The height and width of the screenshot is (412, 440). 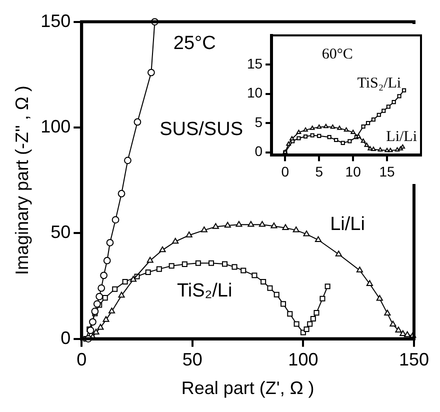 I want to click on y-axis-title: Imaginary part (-Z'' , Ω ), so click(x=22, y=180).